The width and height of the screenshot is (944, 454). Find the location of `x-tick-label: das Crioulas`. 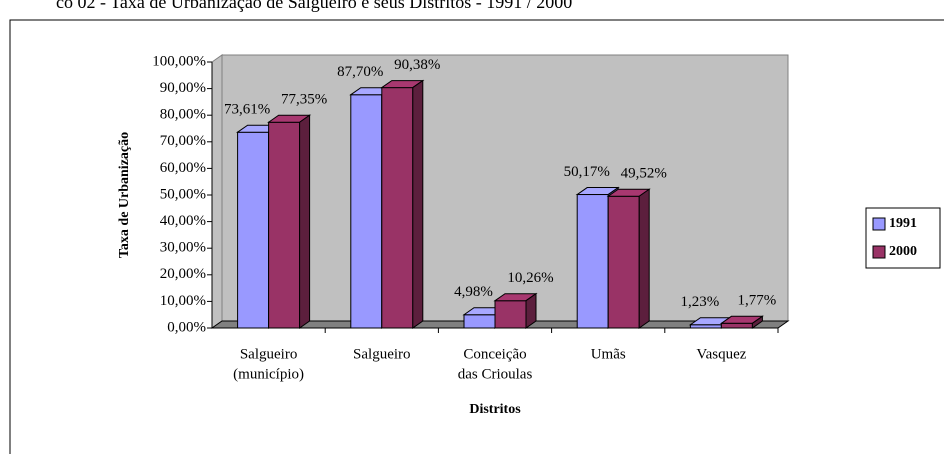

x-tick-label: das Crioulas is located at coordinates (495, 374).